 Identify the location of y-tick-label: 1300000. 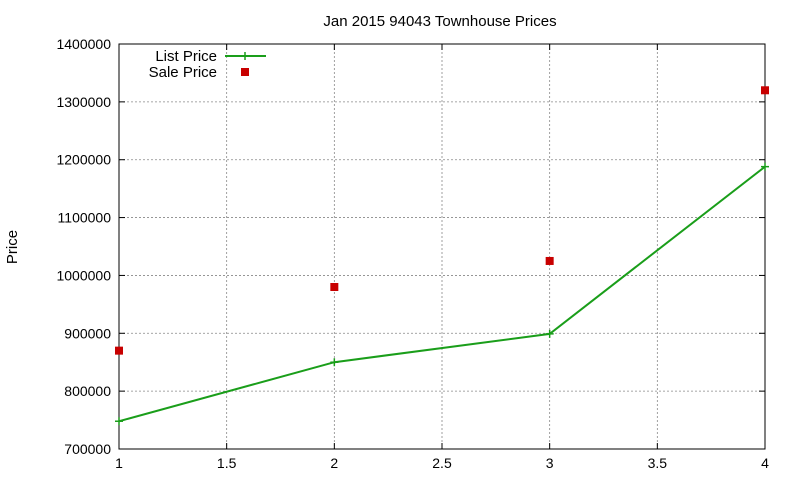
(83, 102).